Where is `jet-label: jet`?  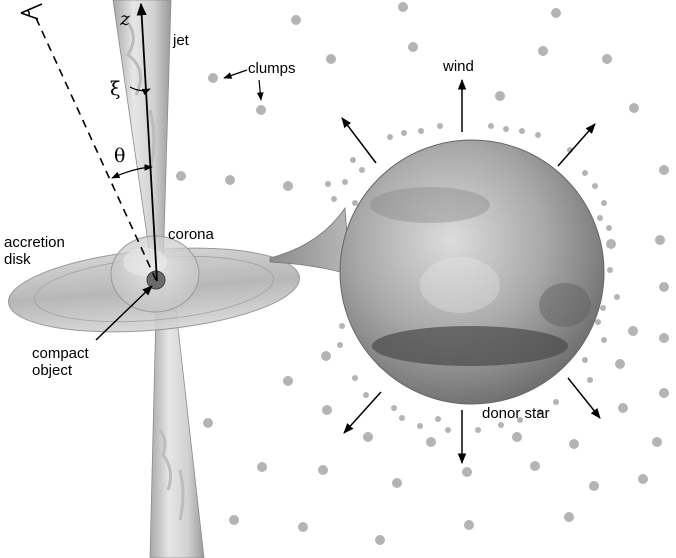 jet-label: jet is located at coordinates (181, 40).